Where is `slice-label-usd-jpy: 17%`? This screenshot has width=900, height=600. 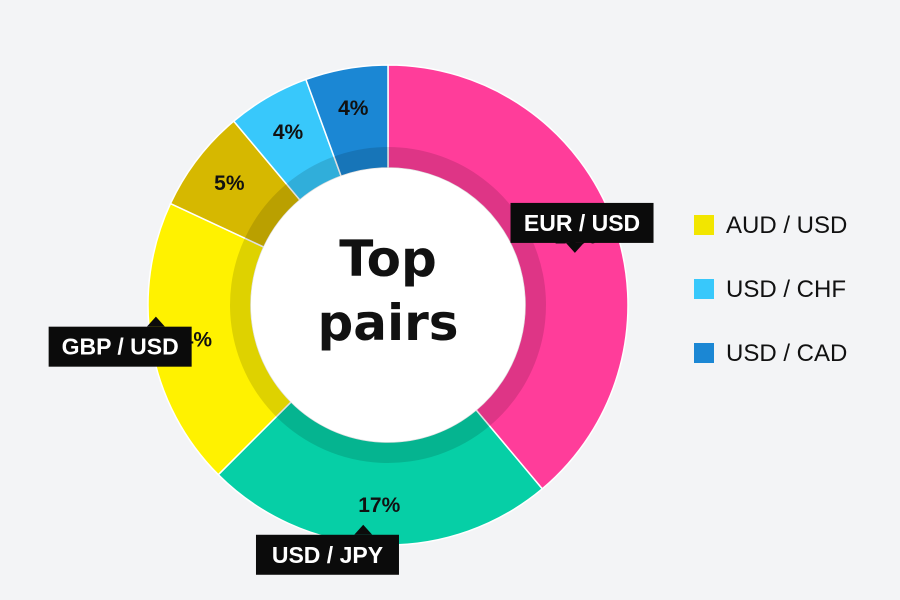 slice-label-usd-jpy: 17% is located at coordinates (379, 505).